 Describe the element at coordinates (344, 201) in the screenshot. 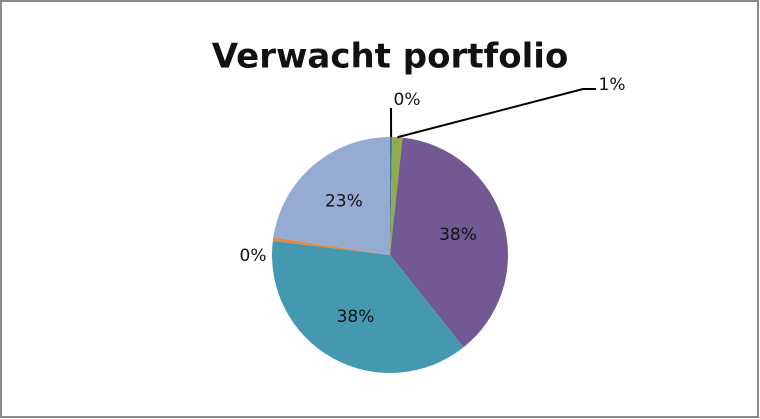

I see `data-label: 23%` at that location.